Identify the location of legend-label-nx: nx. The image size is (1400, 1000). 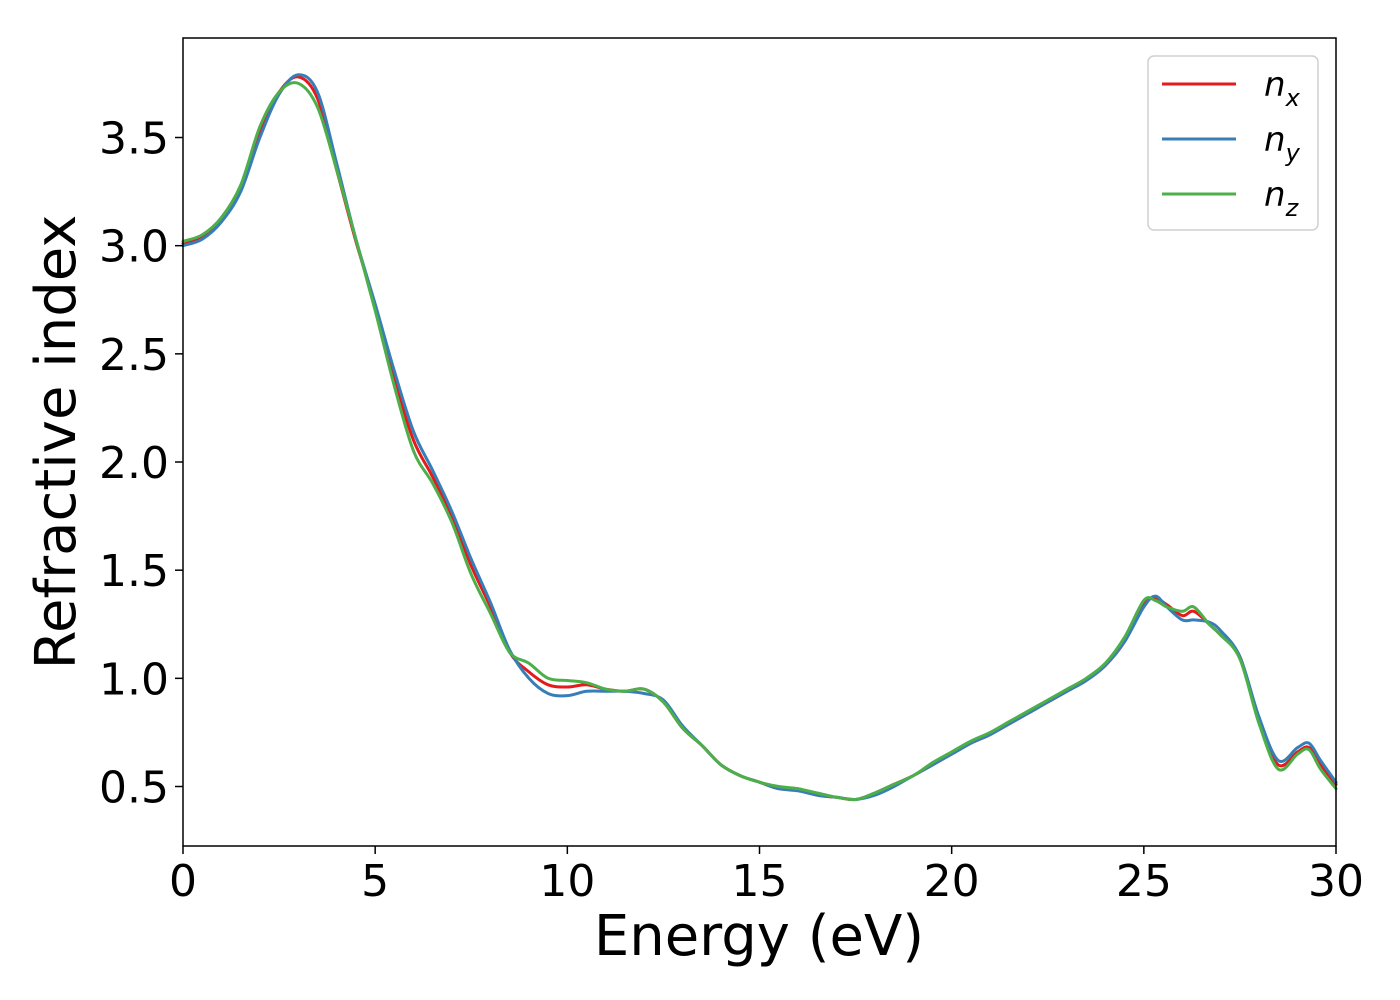
(1282, 88).